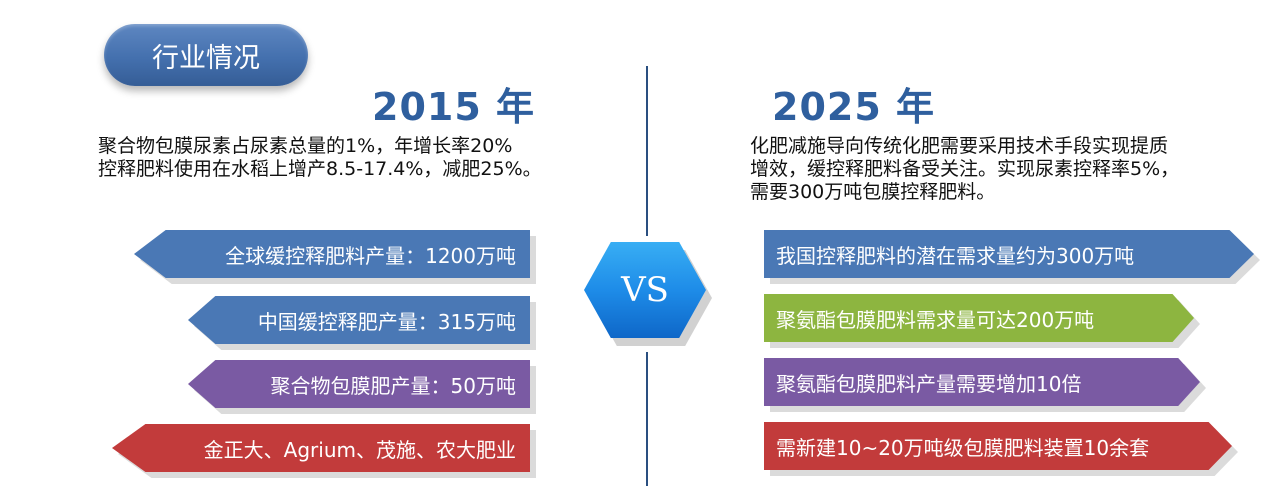 The height and width of the screenshot is (498, 1278). Describe the element at coordinates (647, 151) in the screenshot. I see `center-divider-top` at that location.